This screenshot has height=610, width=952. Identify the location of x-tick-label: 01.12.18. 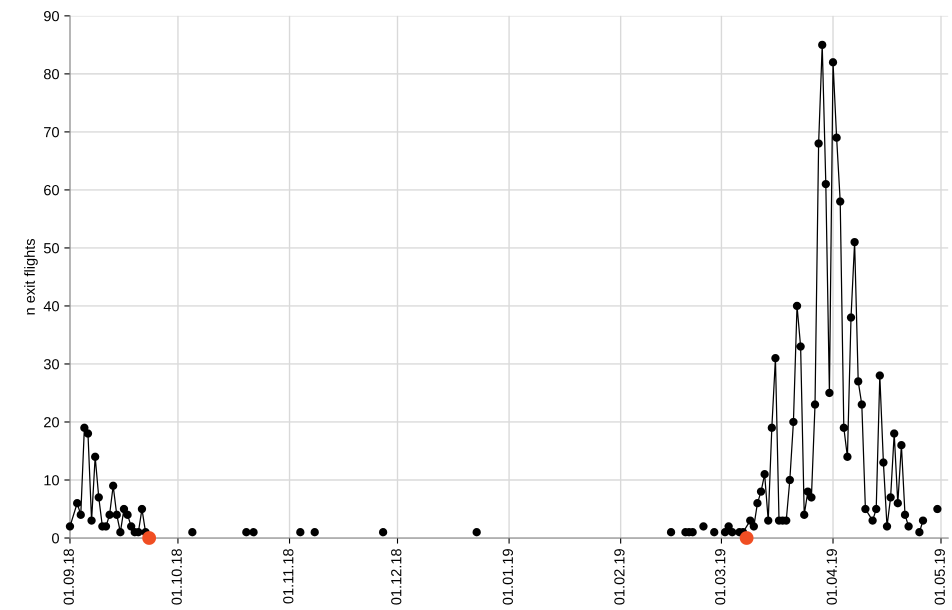
(396, 577).